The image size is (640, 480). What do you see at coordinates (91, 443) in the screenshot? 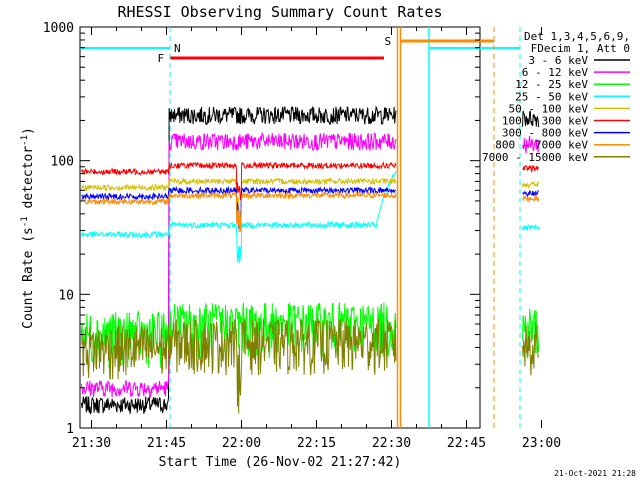
I see `x-tick-label: 21:30` at bounding box center [91, 443].